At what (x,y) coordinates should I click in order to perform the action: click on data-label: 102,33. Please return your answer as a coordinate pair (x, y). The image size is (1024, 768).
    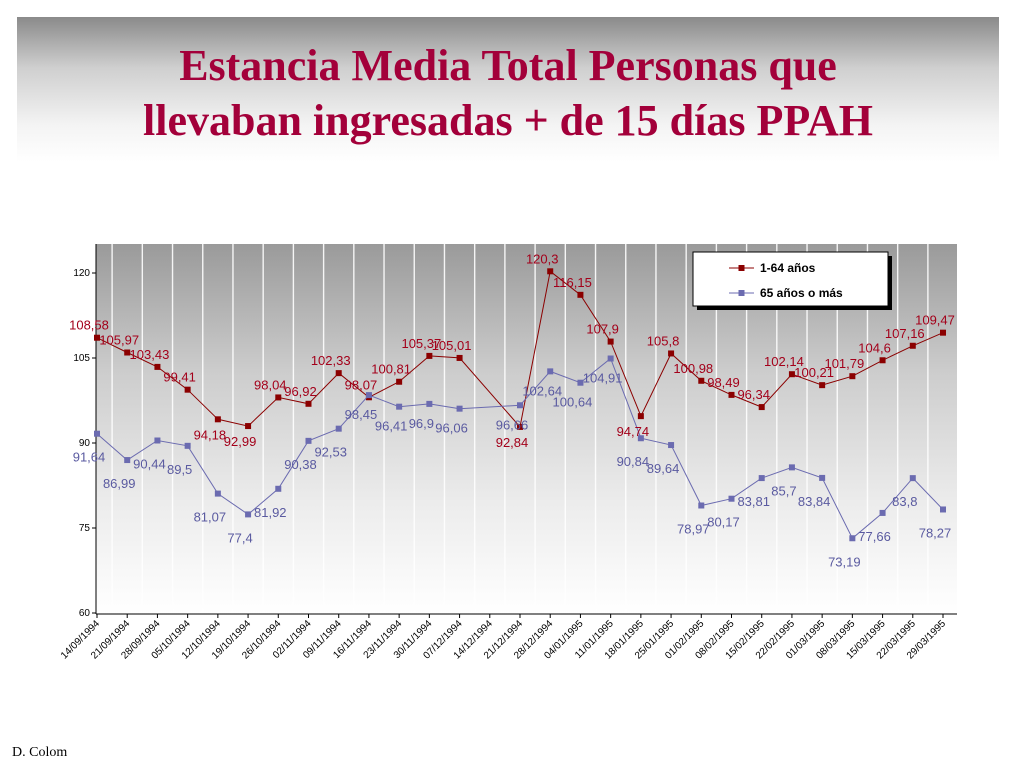
    Looking at the image, I should click on (331, 360).